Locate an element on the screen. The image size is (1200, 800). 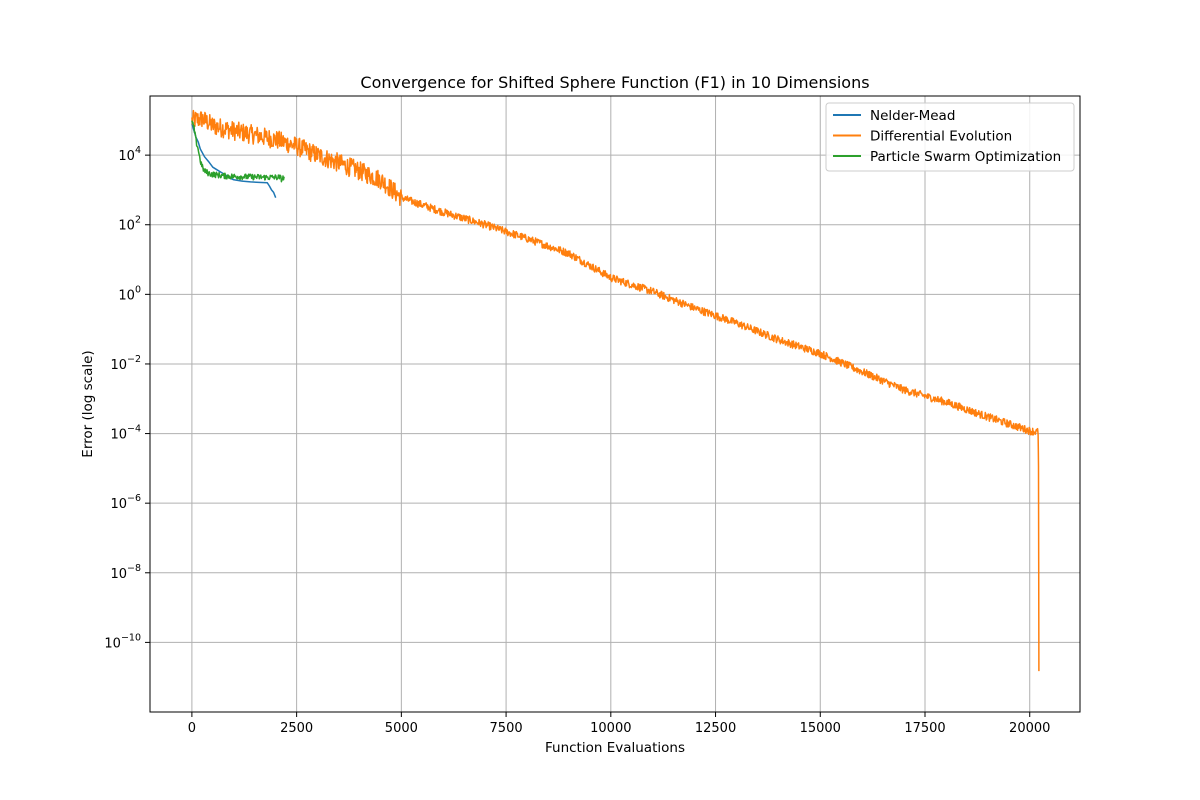
y-tick-exponent: 4 is located at coordinates (138, 150).